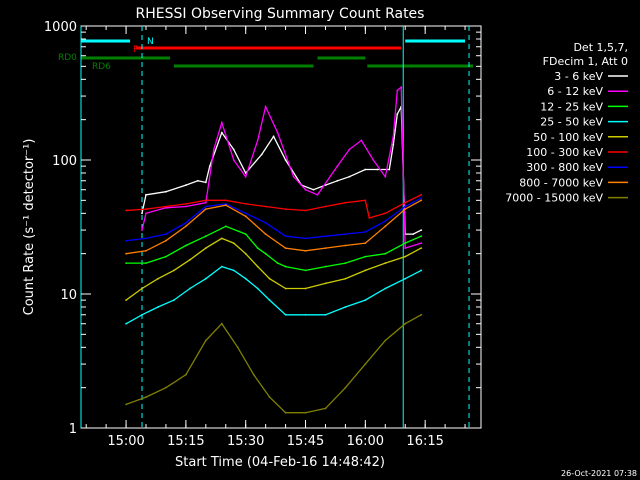  I want to click on legend-entry-label: 25 - 50 keV, so click(571, 122).